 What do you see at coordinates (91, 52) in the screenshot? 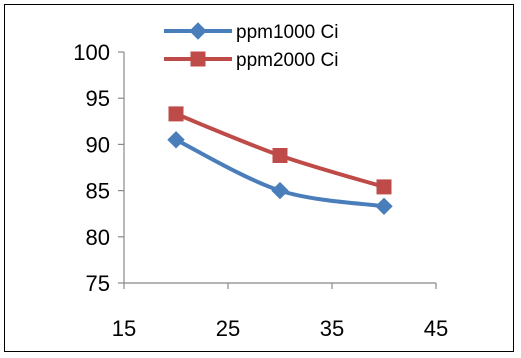
I see `y-tick-label: 100` at bounding box center [91, 52].